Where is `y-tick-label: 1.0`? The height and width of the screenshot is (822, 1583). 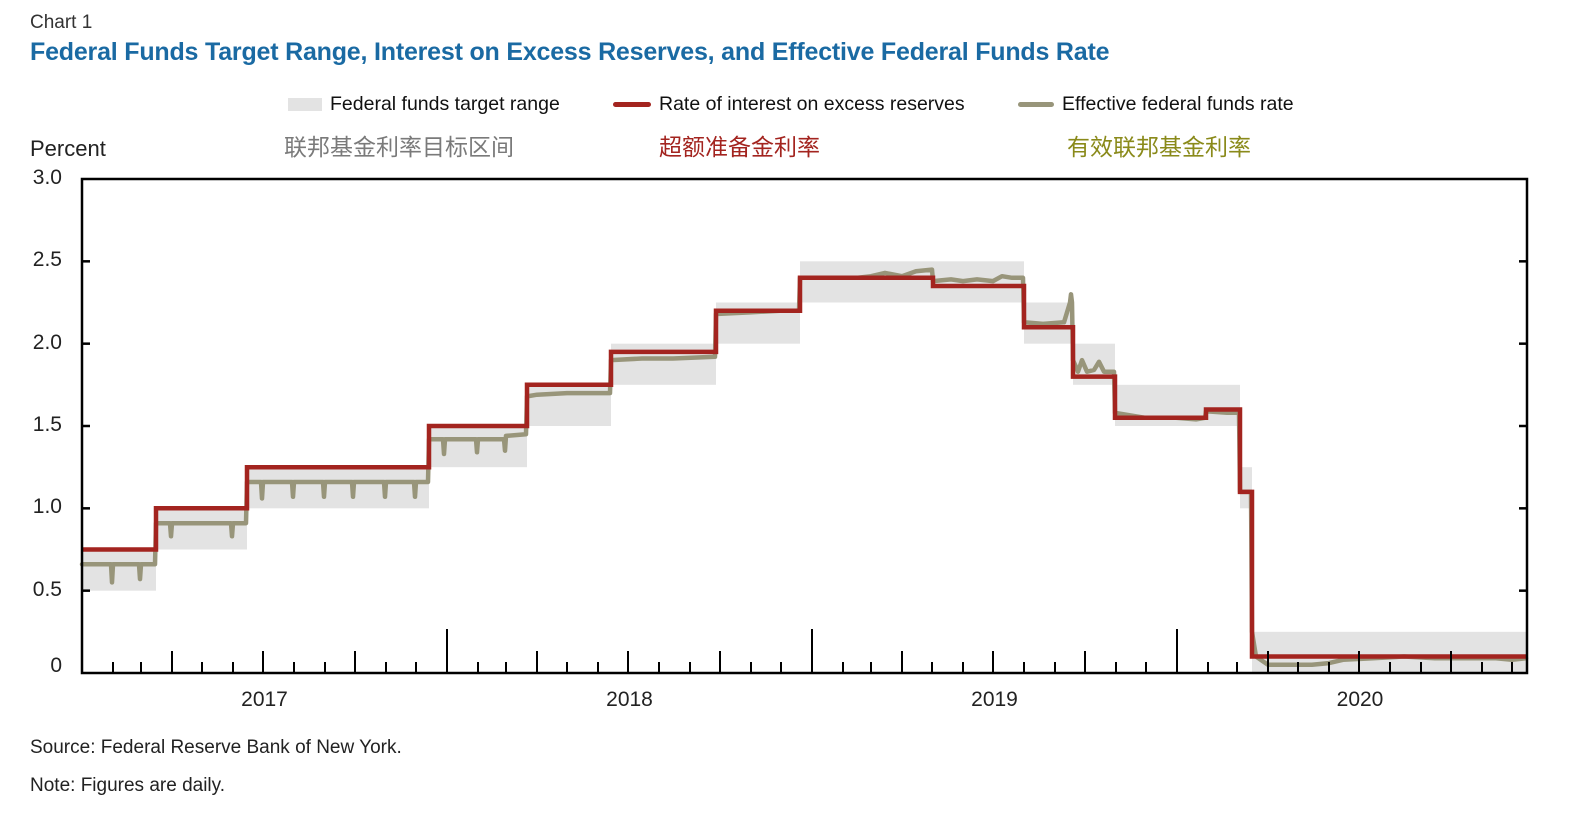 y-tick-label: 1.0 is located at coordinates (47, 507).